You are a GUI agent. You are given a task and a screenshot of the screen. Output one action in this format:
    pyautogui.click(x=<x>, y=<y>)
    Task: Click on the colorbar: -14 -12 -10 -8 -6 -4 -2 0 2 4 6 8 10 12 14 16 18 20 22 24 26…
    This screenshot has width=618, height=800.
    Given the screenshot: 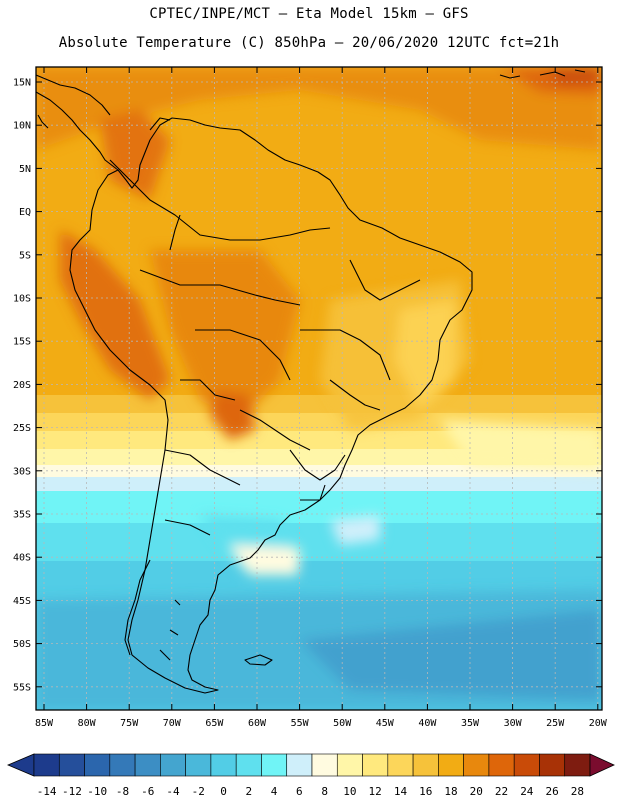 What is the action you would take?
    pyautogui.click(x=310, y=775)
    